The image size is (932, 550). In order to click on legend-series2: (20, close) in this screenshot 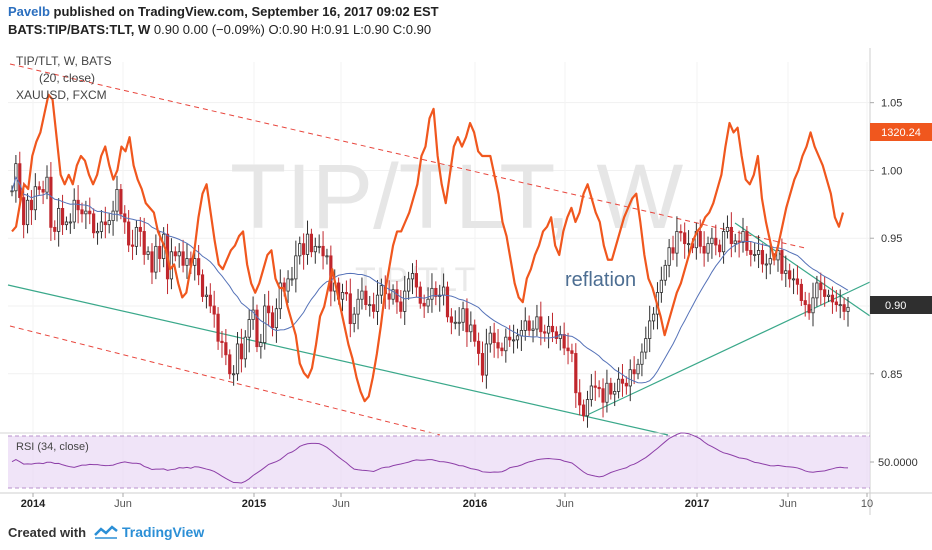, I will do `click(67, 78)`.